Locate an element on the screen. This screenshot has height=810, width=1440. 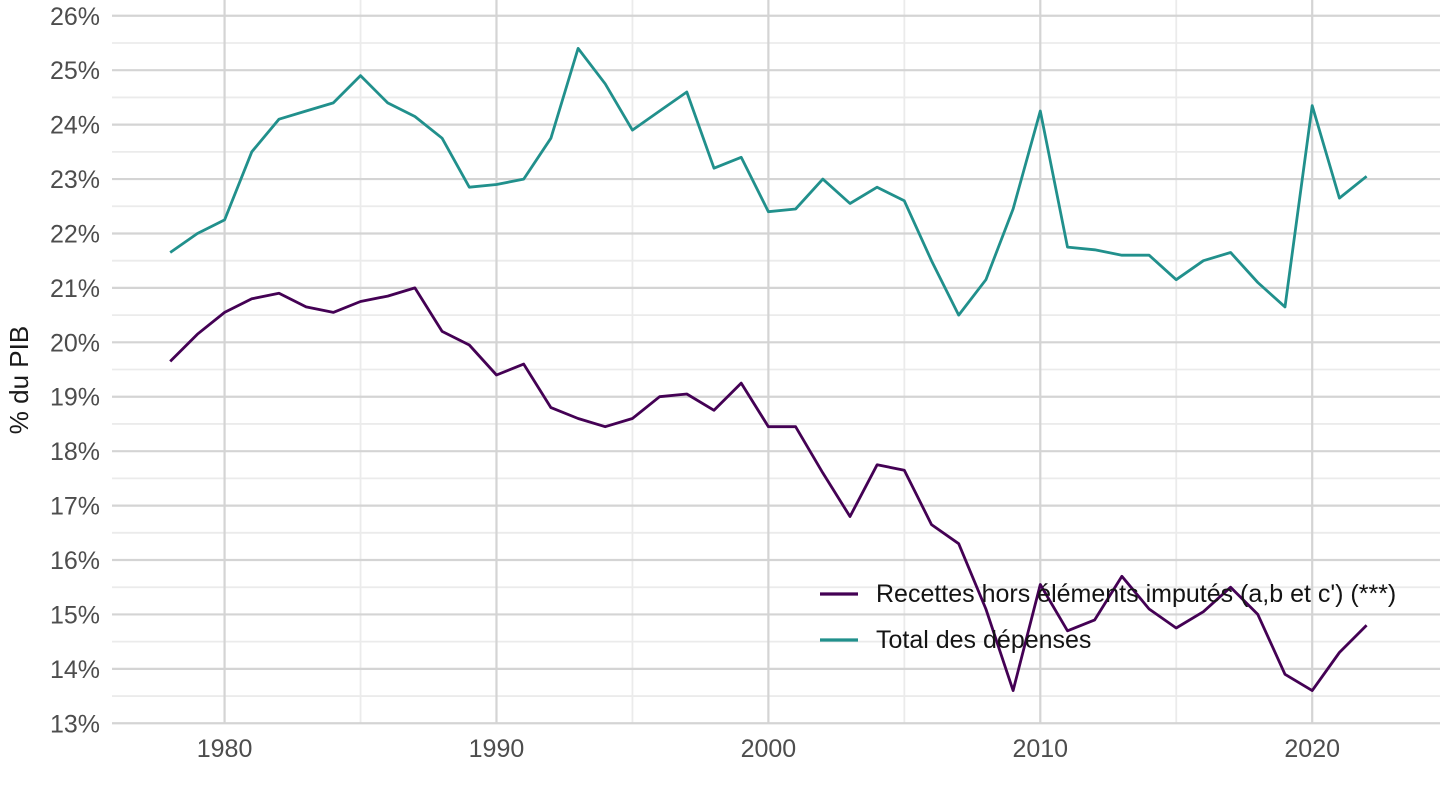
y-tick-label: 26% is located at coordinates (75, 17).